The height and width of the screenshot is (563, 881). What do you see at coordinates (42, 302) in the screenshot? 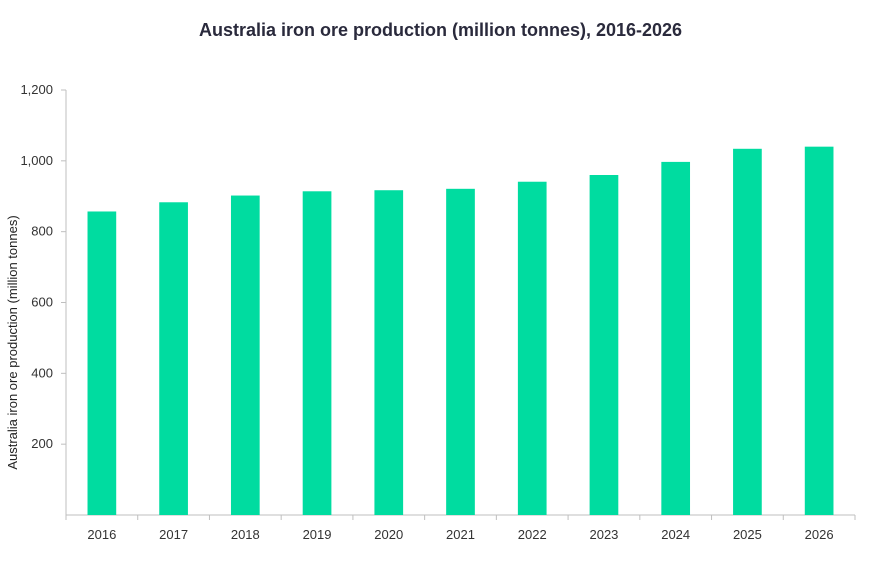
I see `y-tick-label-600: 600` at bounding box center [42, 302].